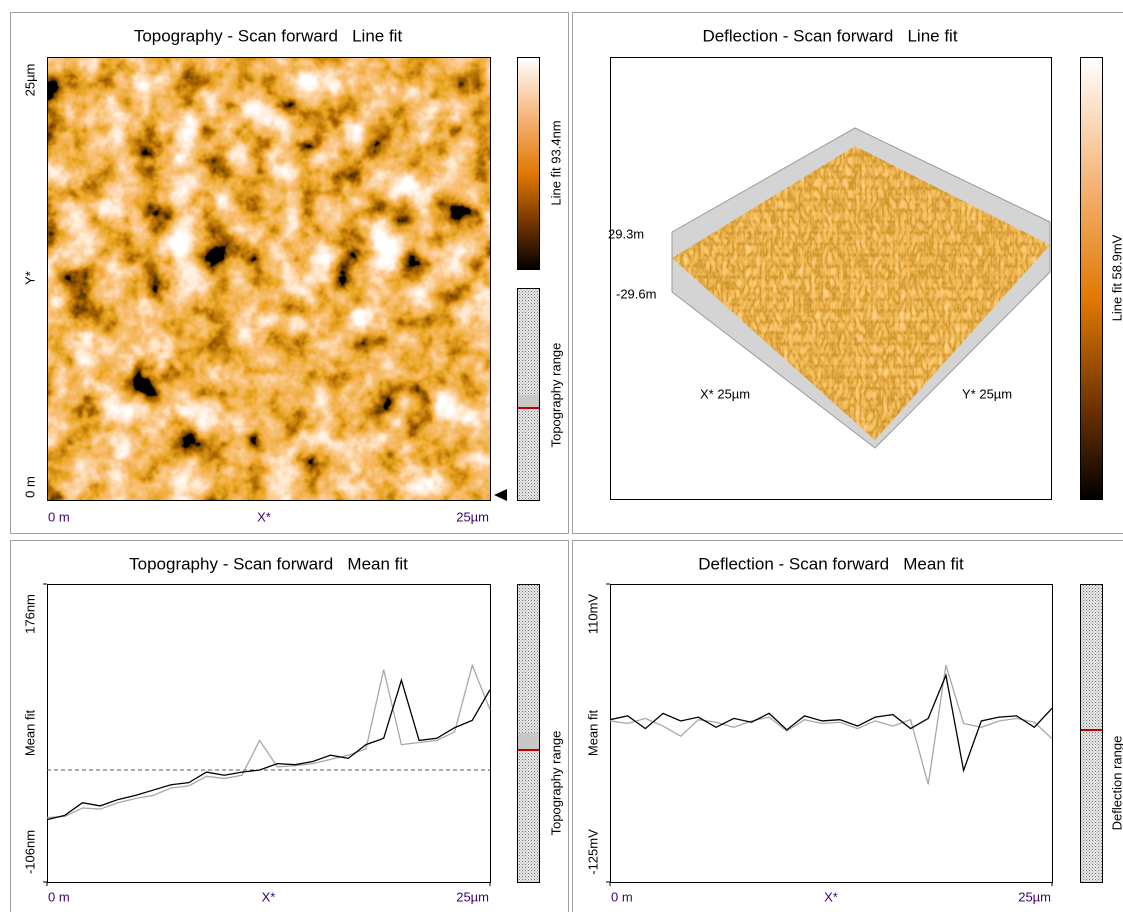 The width and height of the screenshot is (1123, 912). Describe the element at coordinates (29, 278) in the screenshot. I see `axis-label: Y*` at that location.